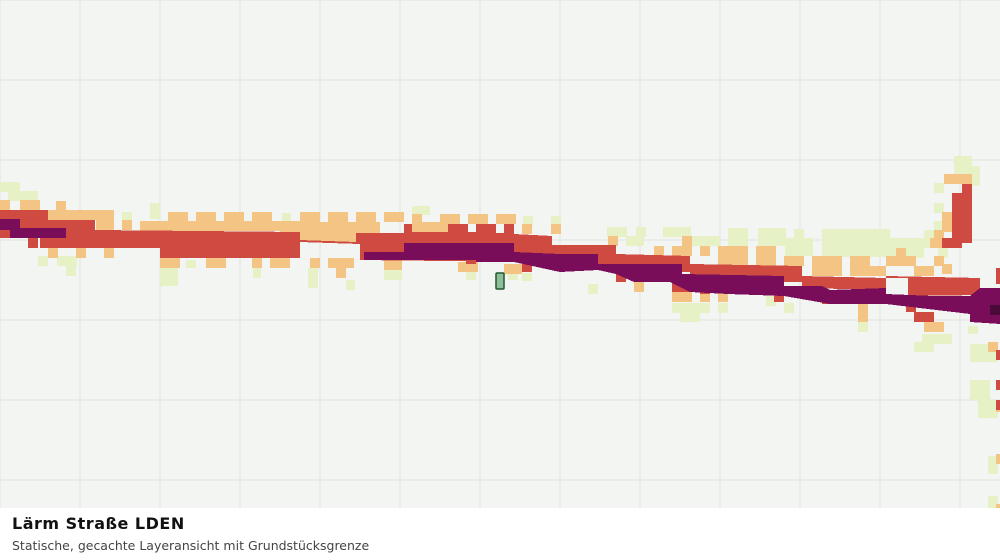 The width and height of the screenshot is (1000, 560). Describe the element at coordinates (500, 281) in the screenshot. I see `parcel-boundary` at that location.